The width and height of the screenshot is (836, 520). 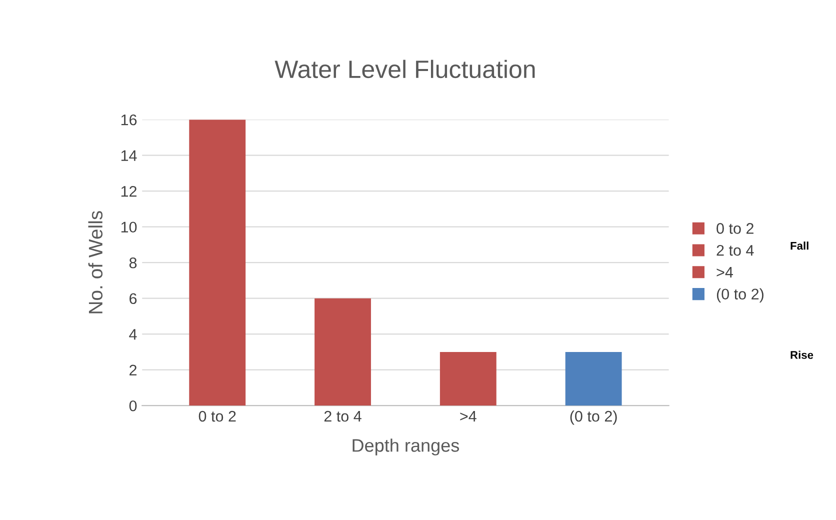 What do you see at coordinates (129, 227) in the screenshot?
I see `y-tick-label: 10` at bounding box center [129, 227].